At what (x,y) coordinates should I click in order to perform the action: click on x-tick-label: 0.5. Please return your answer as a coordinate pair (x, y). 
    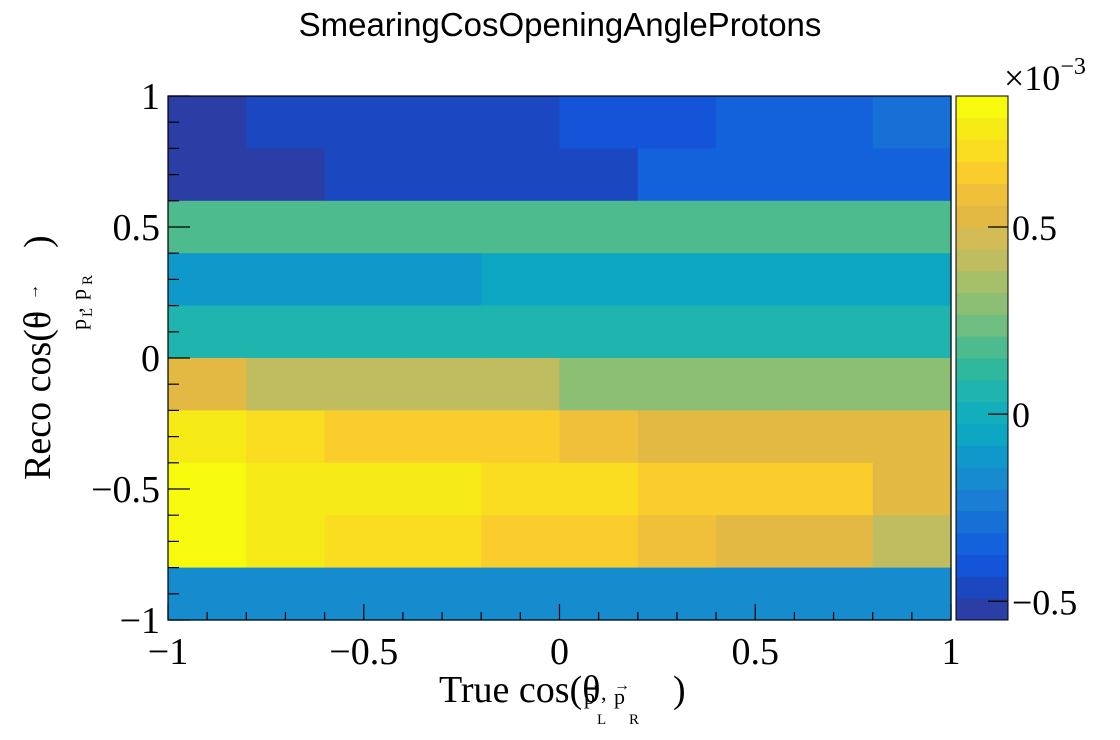
    Looking at the image, I should click on (756, 652).